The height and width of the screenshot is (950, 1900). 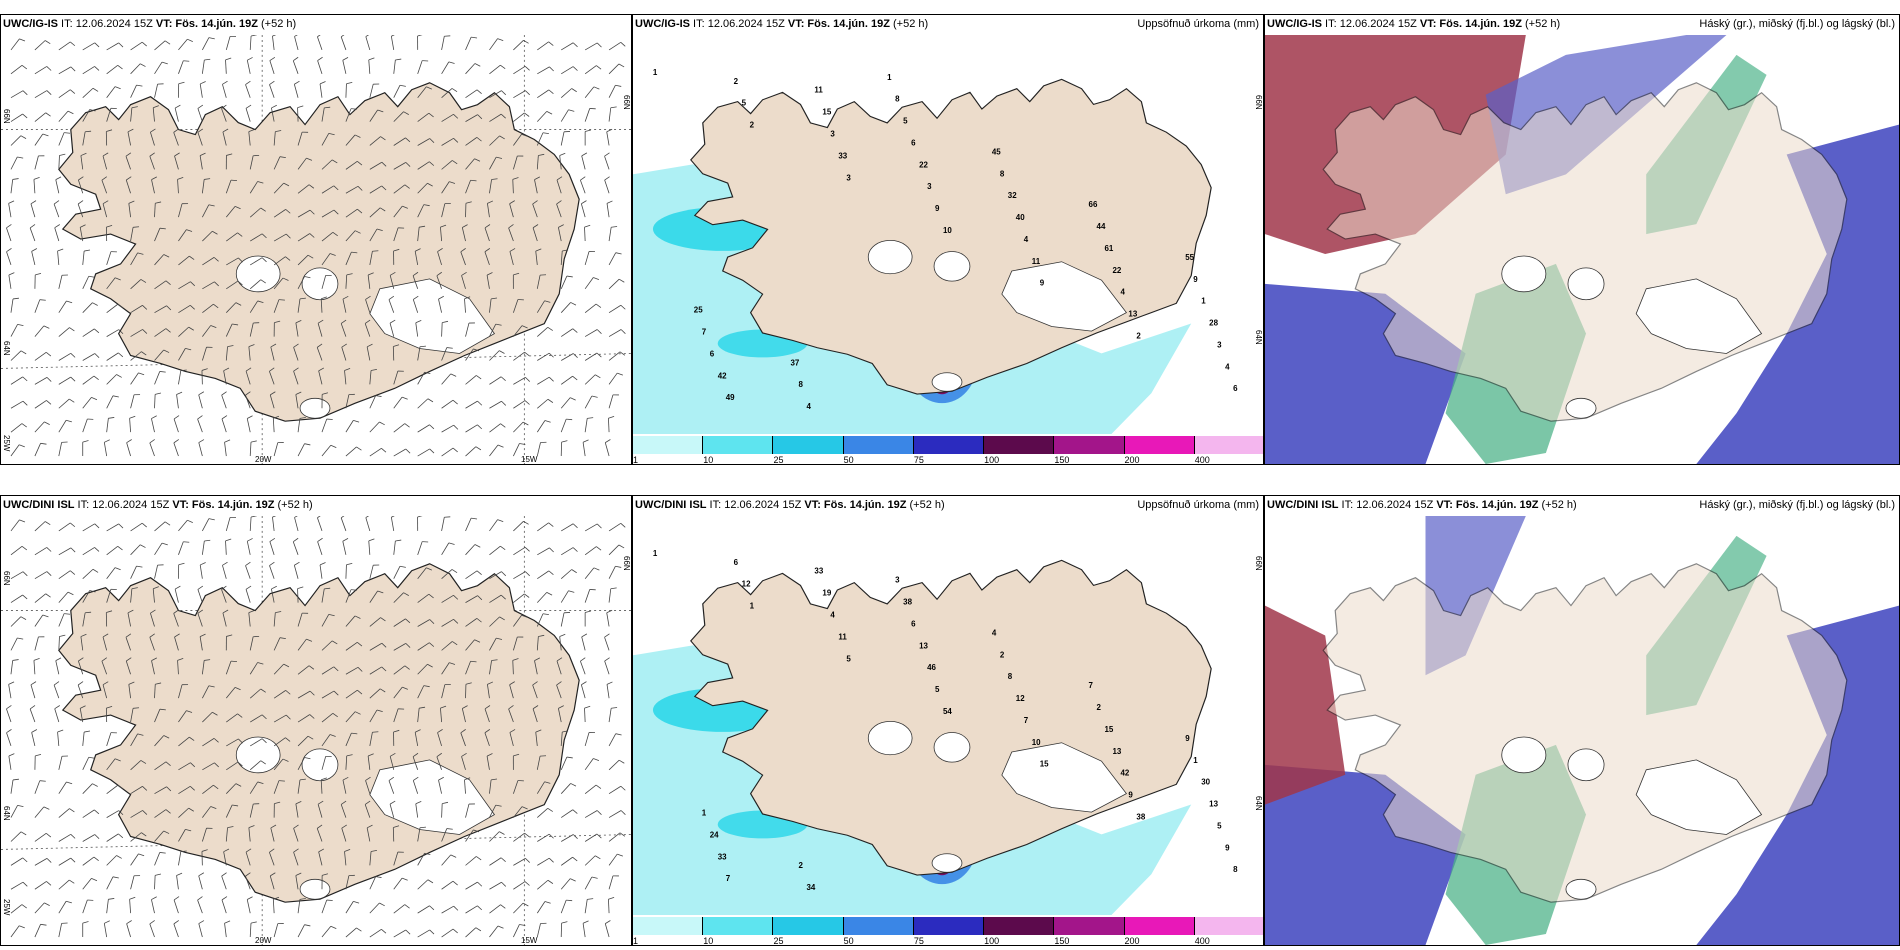 I want to click on precip-value-label: 1, so click(x=655, y=553).